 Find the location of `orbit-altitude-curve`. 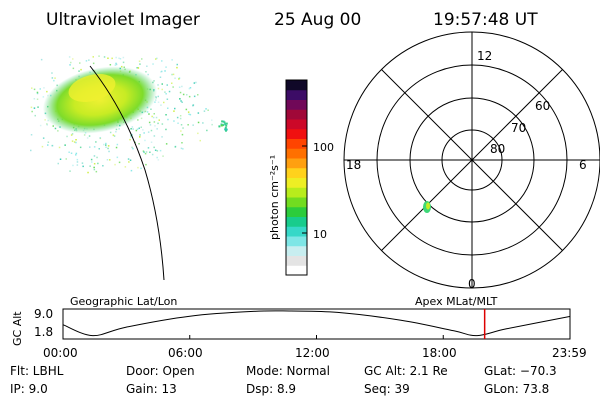

orbit-altitude-curve is located at coordinates (316, 323).